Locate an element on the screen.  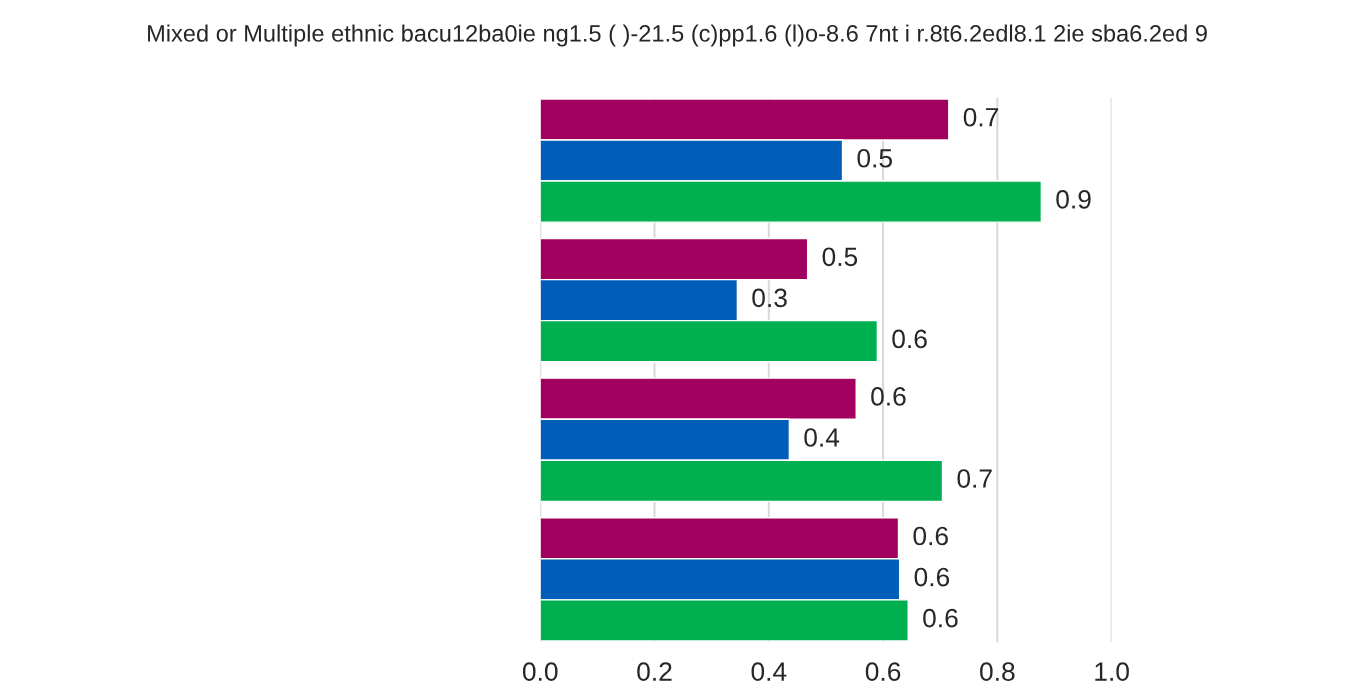
data-label: 0.3 is located at coordinates (769, 298).